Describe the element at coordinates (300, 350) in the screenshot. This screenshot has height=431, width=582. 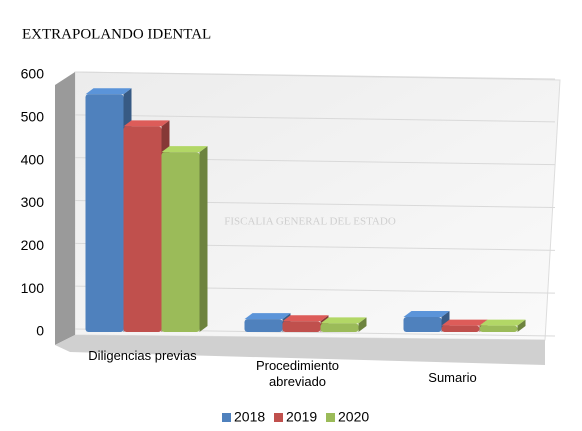
I see `floor` at that location.